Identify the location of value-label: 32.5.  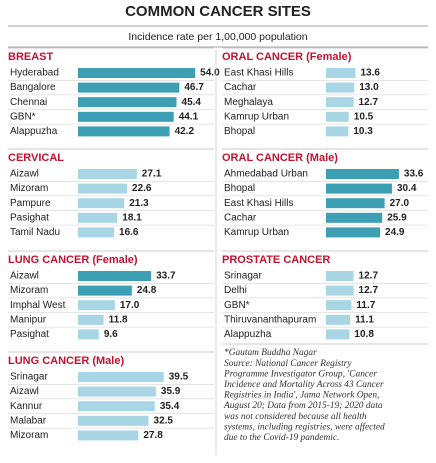
(164, 420).